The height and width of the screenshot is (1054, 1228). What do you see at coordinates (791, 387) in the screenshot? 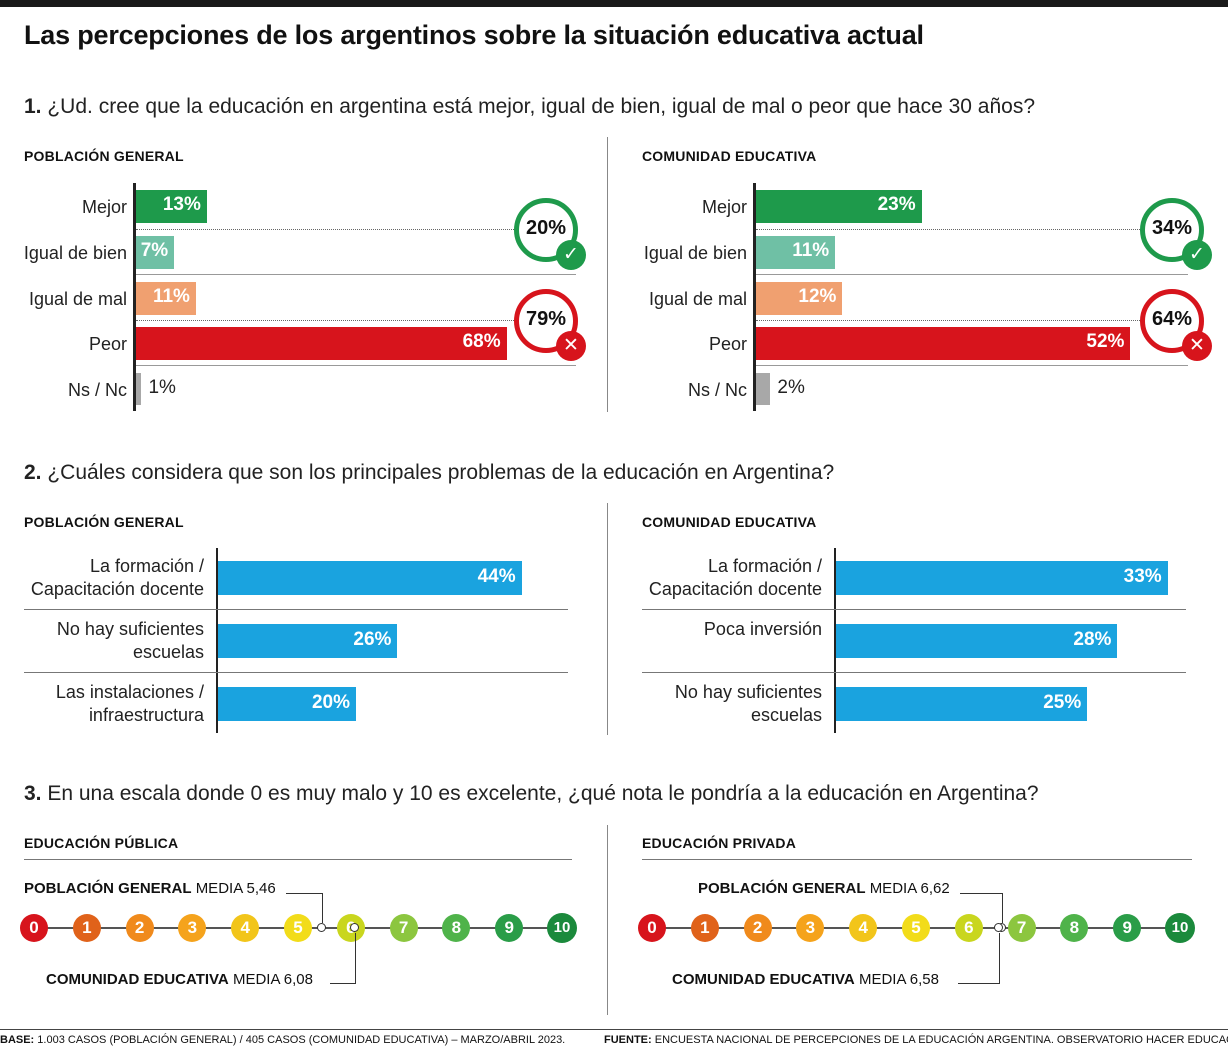
I see `q1-right-value: 2%` at bounding box center [791, 387].